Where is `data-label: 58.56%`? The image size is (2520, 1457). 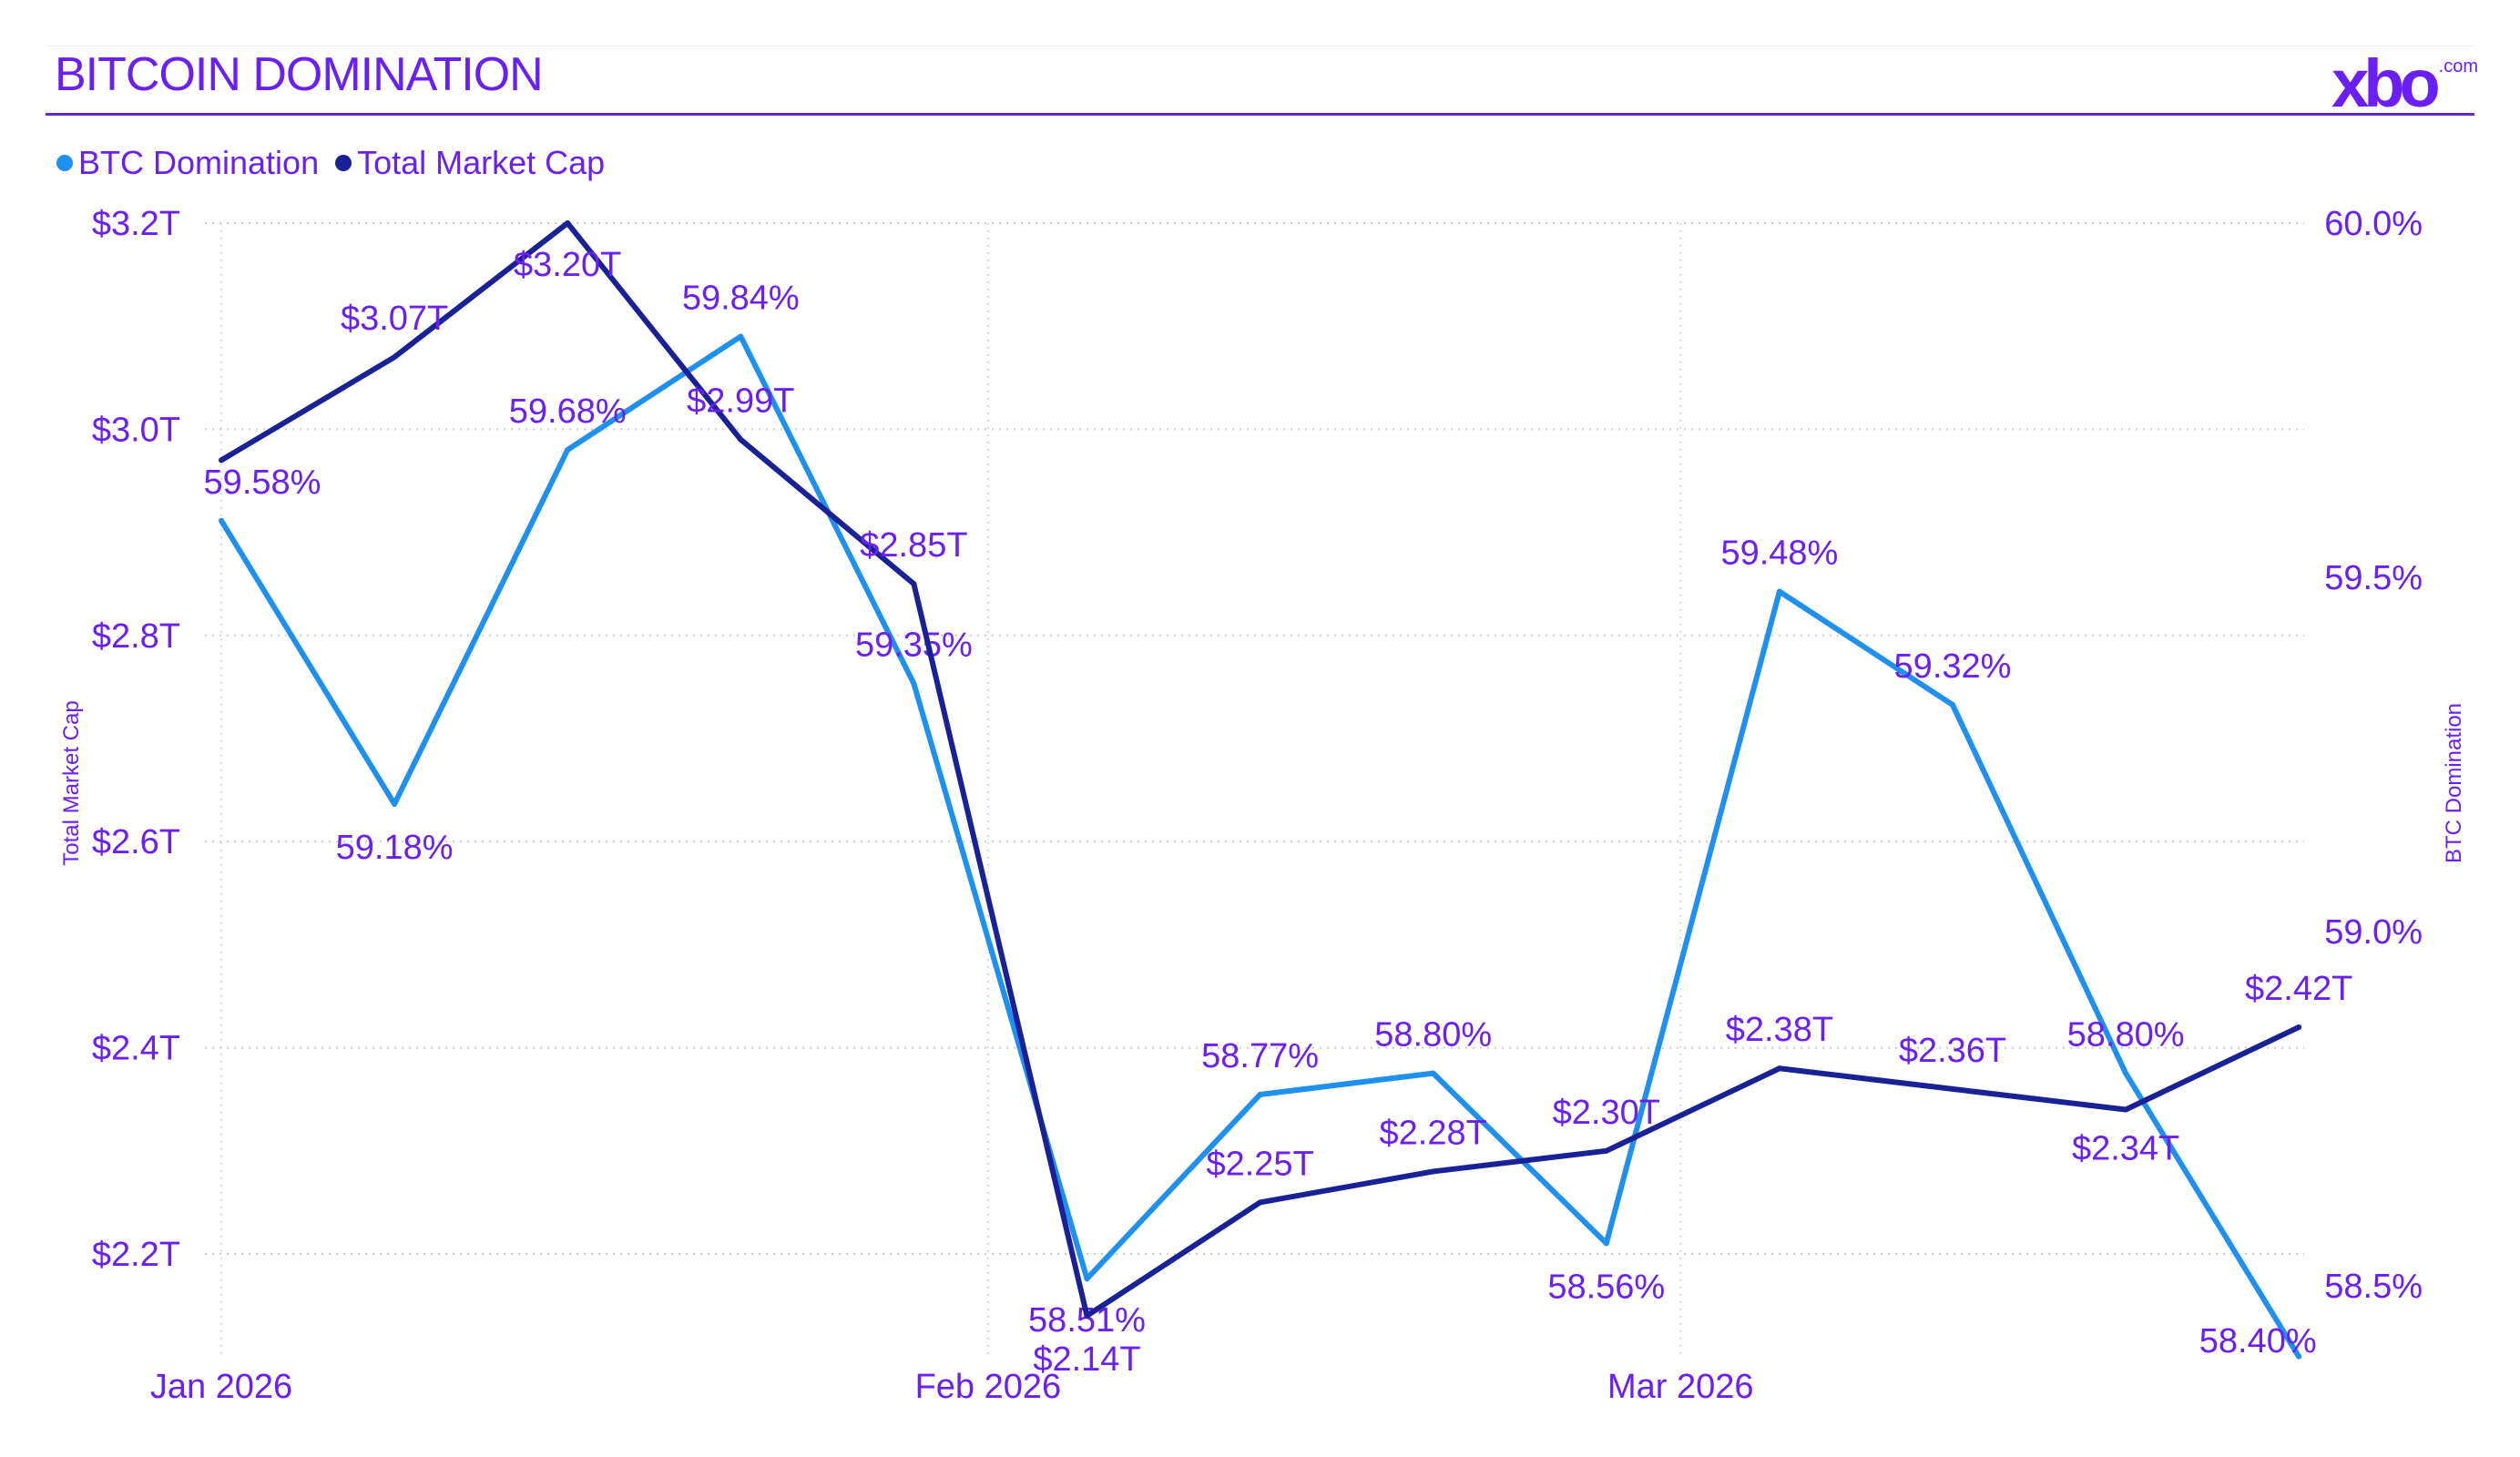
data-label: 58.56% is located at coordinates (1606, 1287).